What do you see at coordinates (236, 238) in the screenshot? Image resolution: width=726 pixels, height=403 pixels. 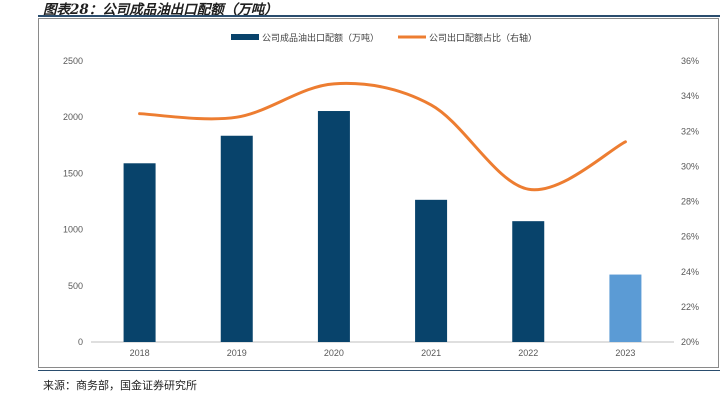 I see `bar-2019` at bounding box center [236, 238].